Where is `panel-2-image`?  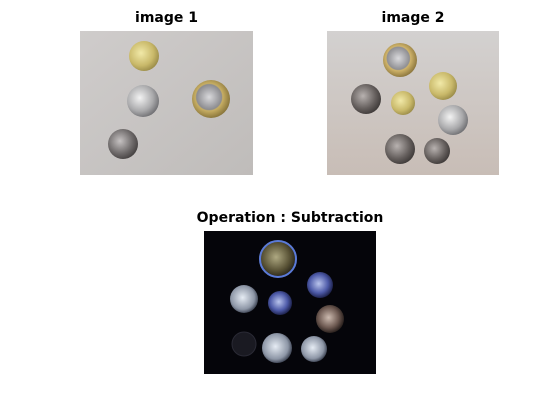
panel-2-image is located at coordinates (413, 103).